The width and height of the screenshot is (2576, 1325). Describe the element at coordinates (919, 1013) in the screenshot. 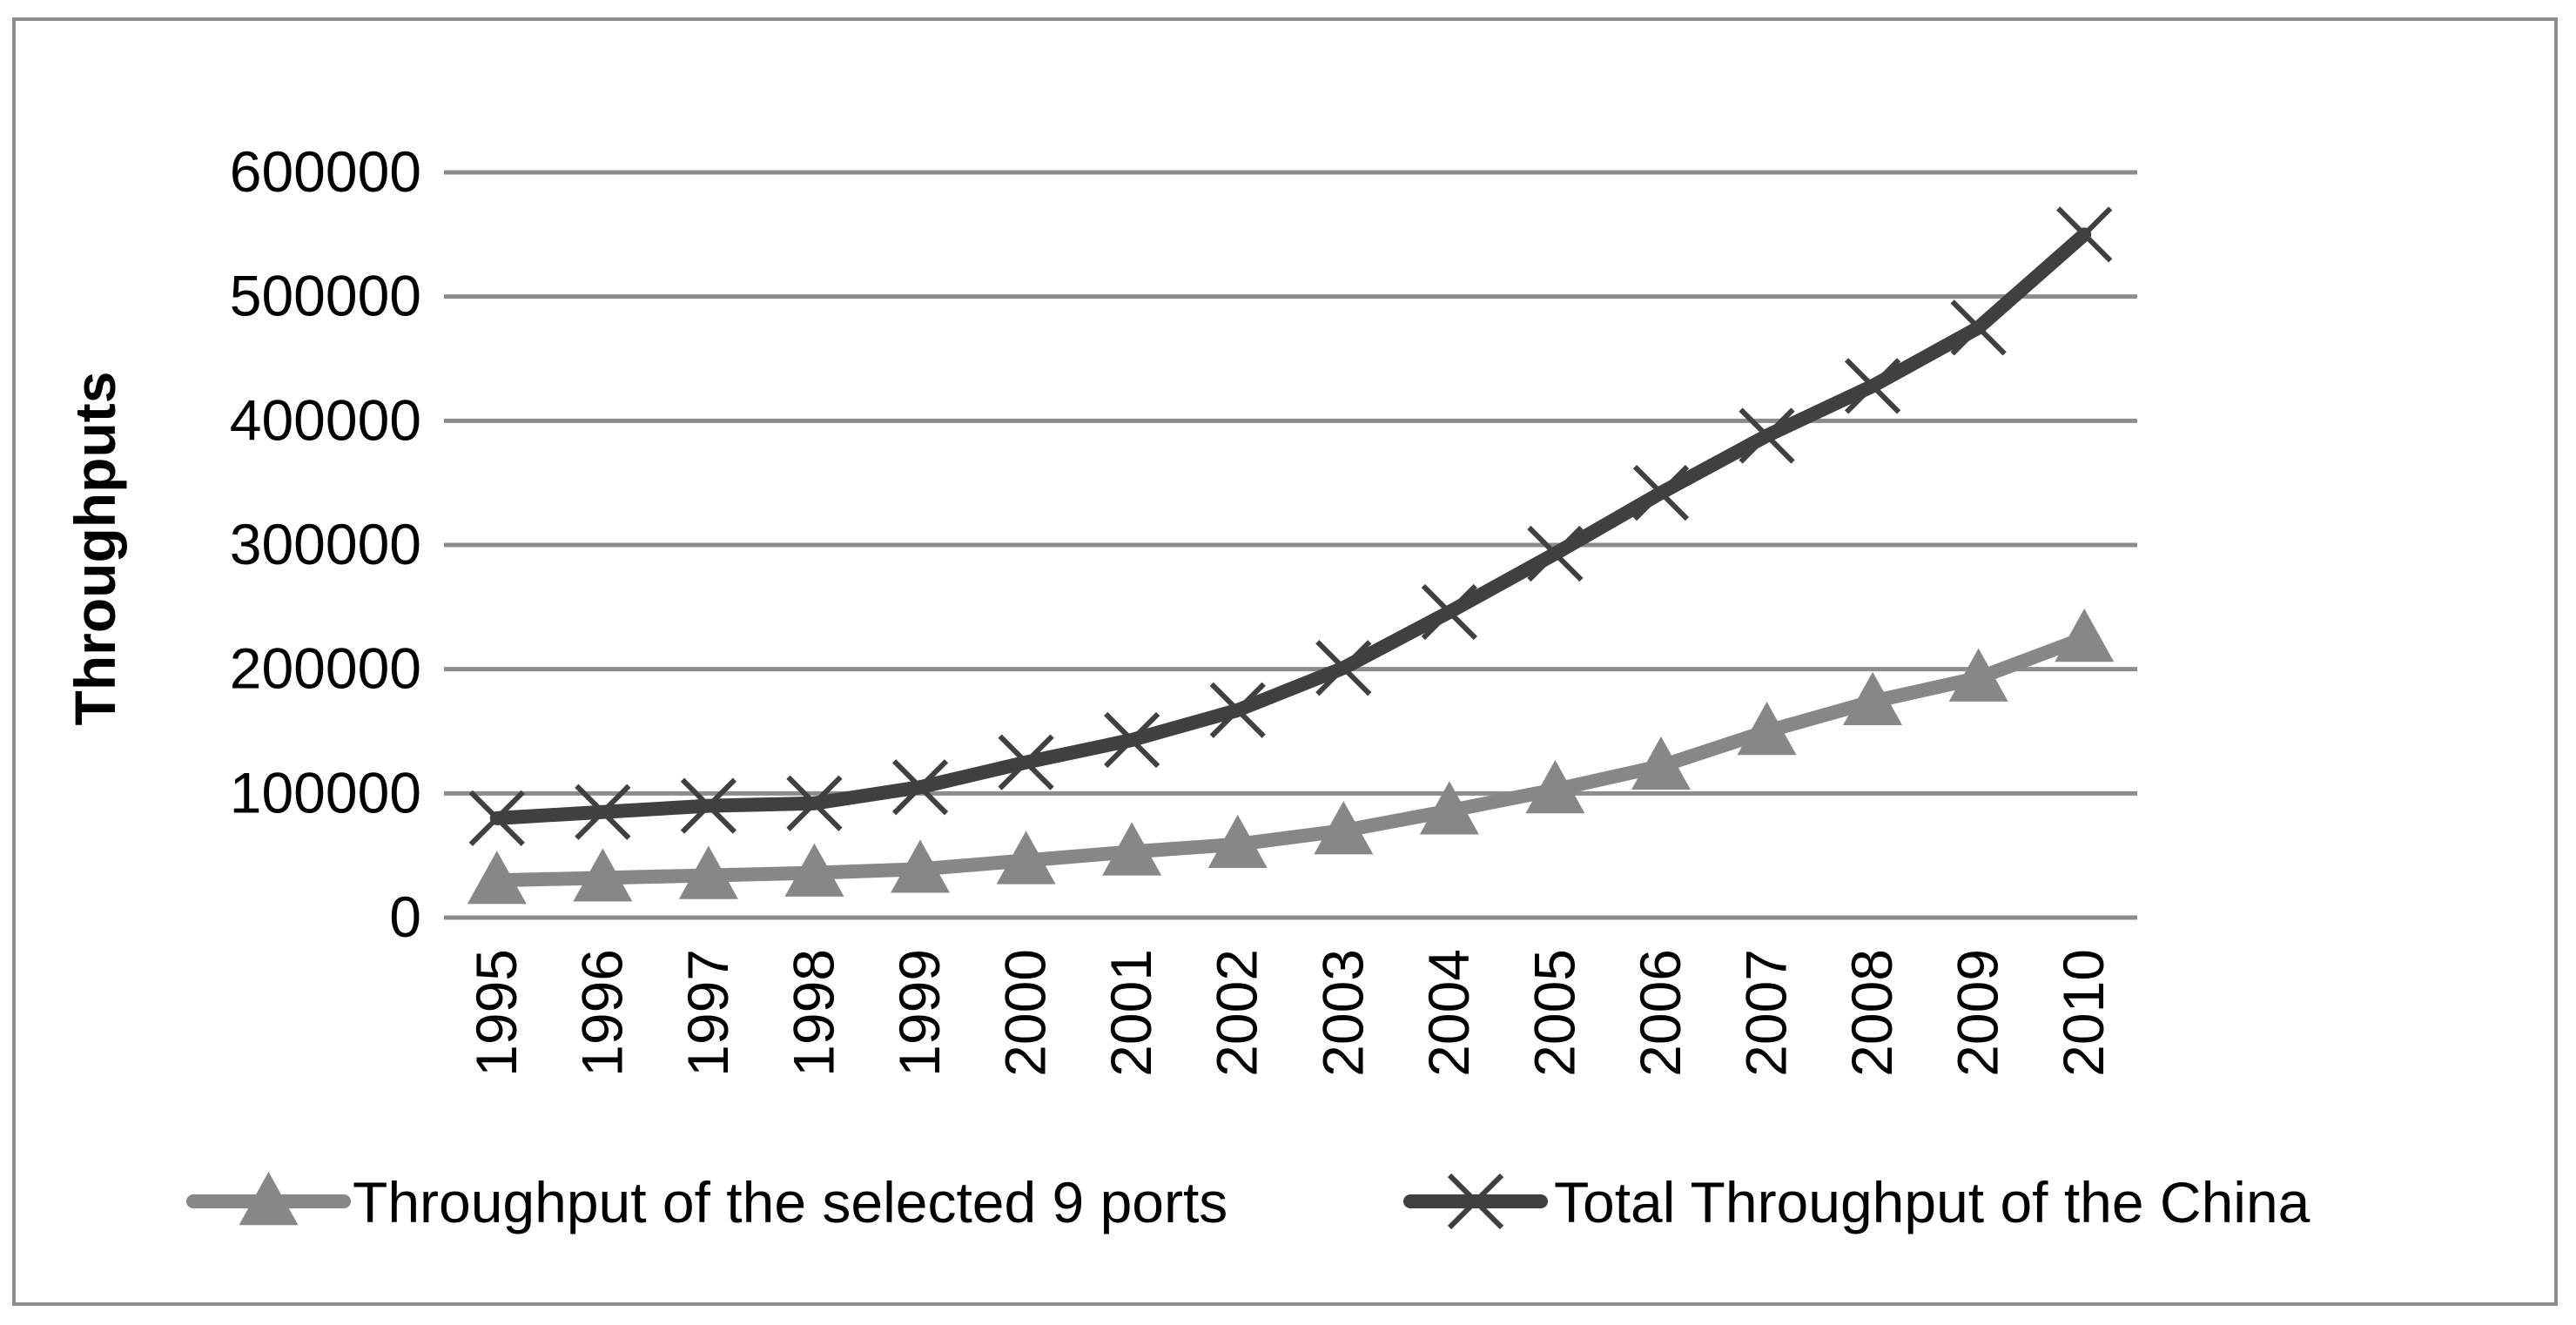

I see `x-tick-label: 1999` at that location.